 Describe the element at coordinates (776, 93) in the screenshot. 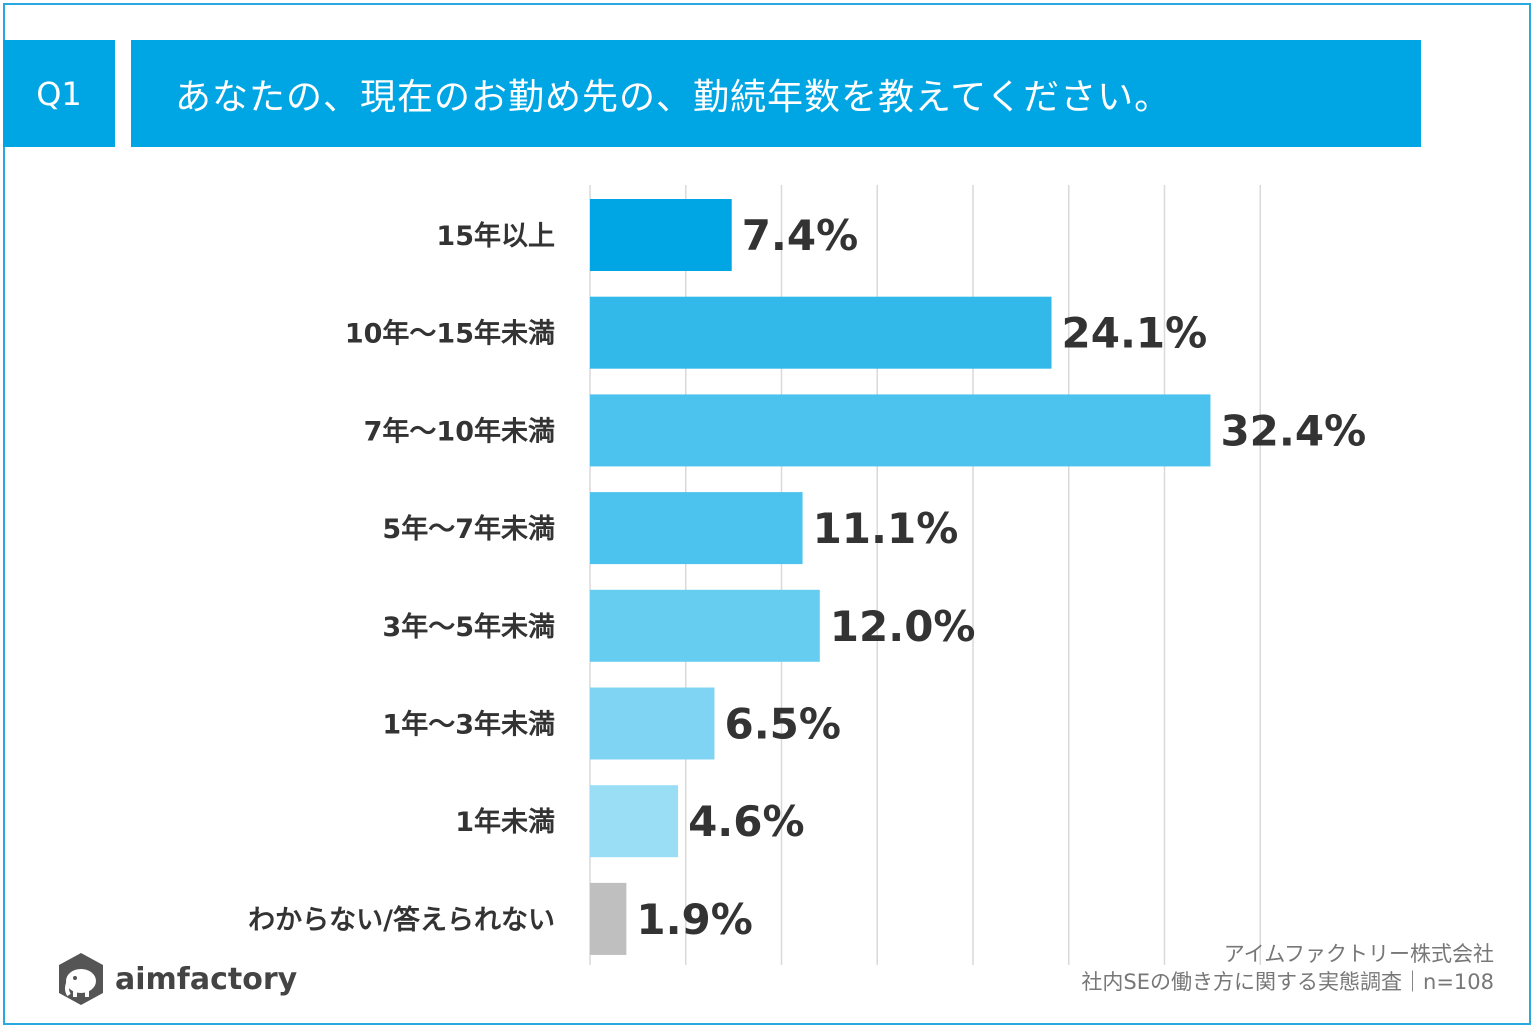

I see `question-title: あなたの、現在のお勤め先の、勤続年数を教えてください。` at that location.